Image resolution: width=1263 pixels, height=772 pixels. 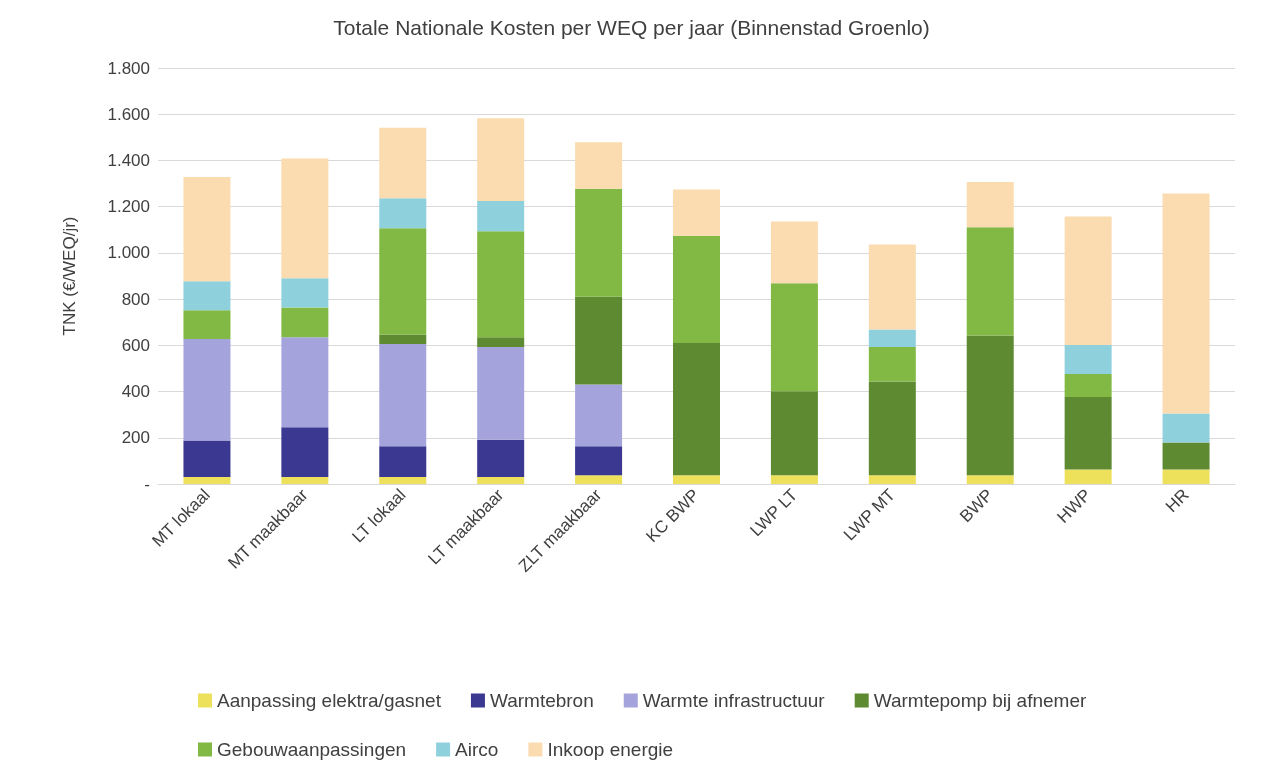 What do you see at coordinates (980, 700) in the screenshot?
I see `legend-label: Warmtepomp bij afnemer` at bounding box center [980, 700].